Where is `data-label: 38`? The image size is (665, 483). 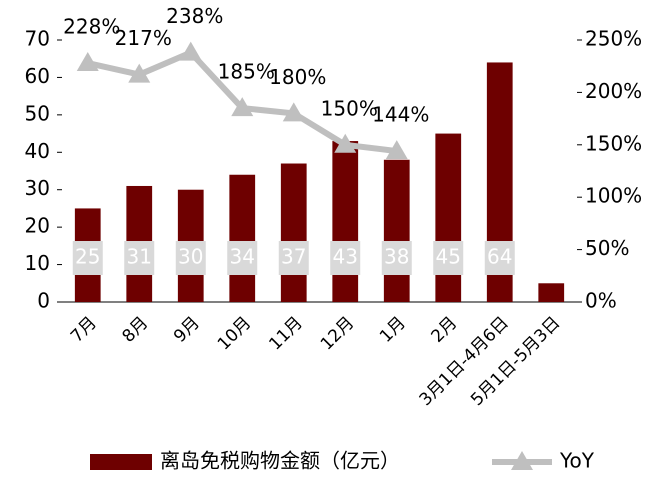
data-label: 38 is located at coordinates (396, 257).